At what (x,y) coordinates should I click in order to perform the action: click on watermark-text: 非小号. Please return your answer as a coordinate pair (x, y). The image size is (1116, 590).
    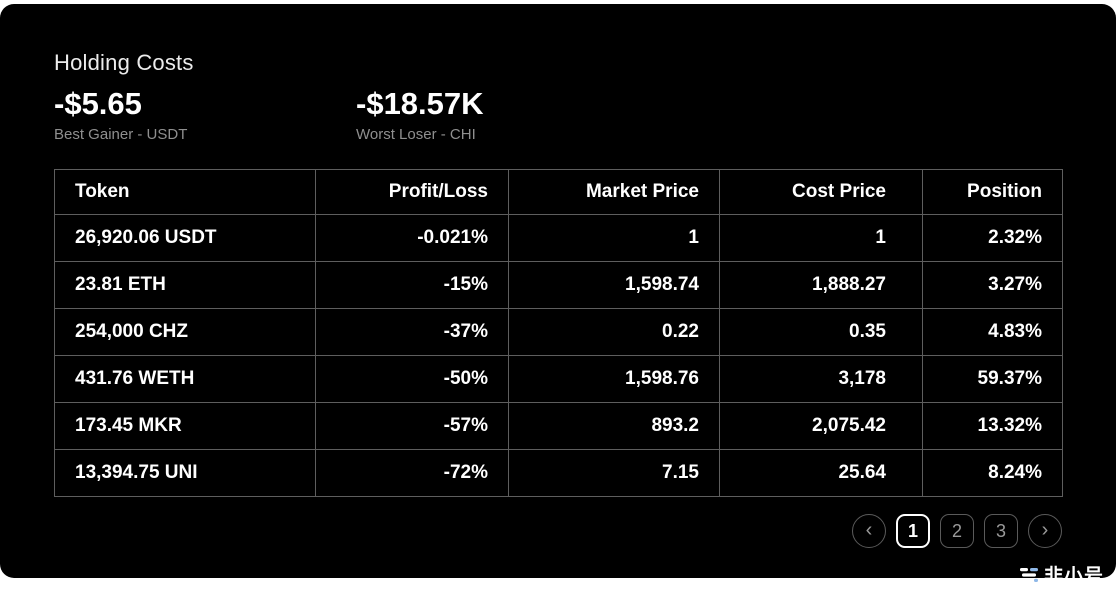
    Looking at the image, I should click on (1073, 576).